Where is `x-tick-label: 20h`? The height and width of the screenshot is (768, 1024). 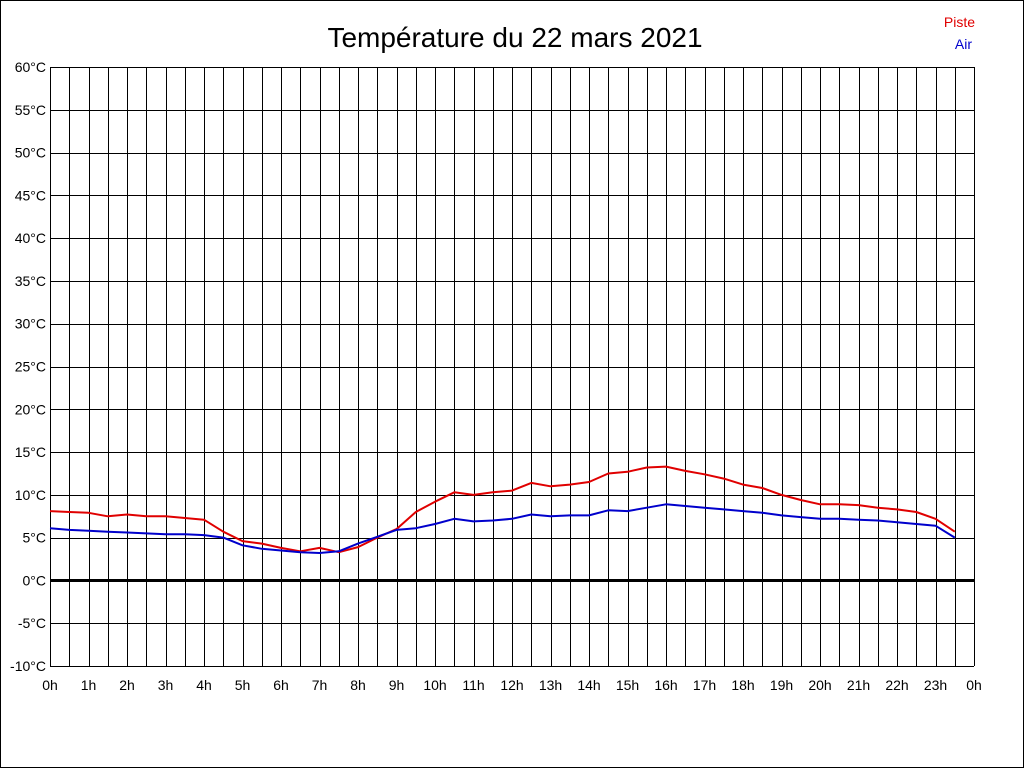
x-tick-label: 20h is located at coordinates (819, 685).